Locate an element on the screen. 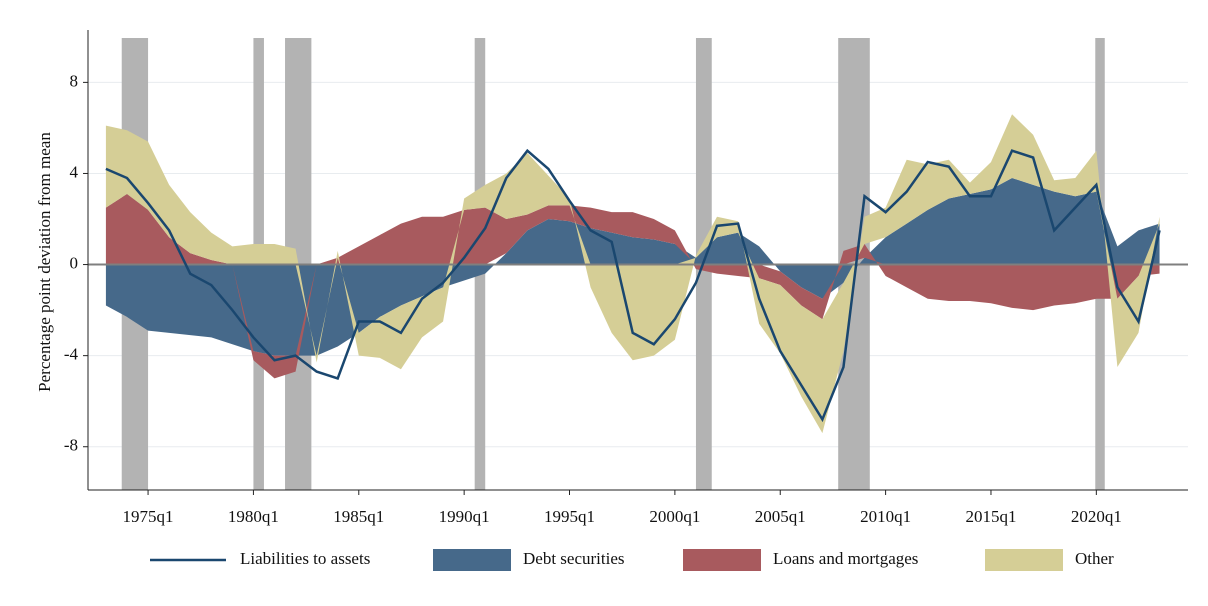 The image size is (1208, 606). x-tick-label: 2010q1 is located at coordinates (885, 516).